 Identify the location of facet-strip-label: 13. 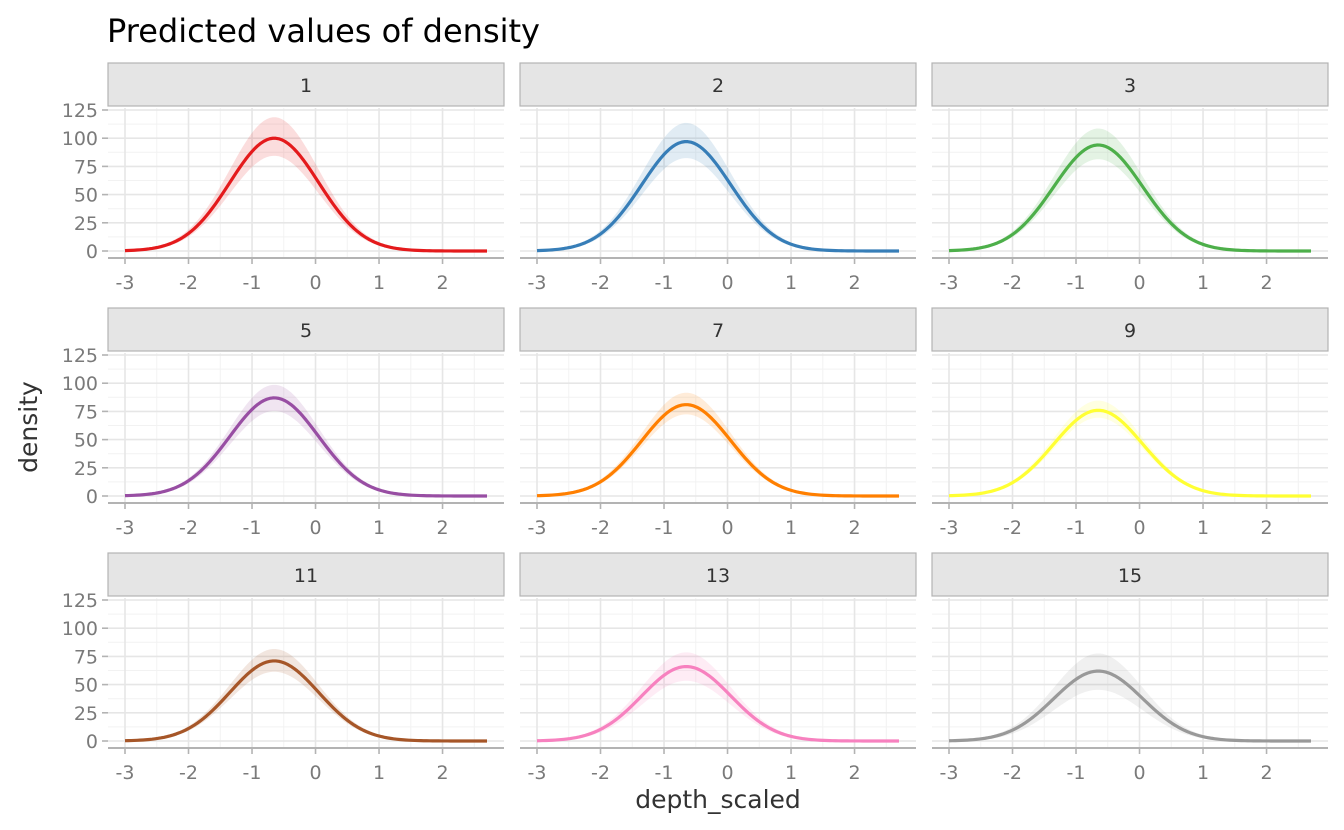
(718, 576).